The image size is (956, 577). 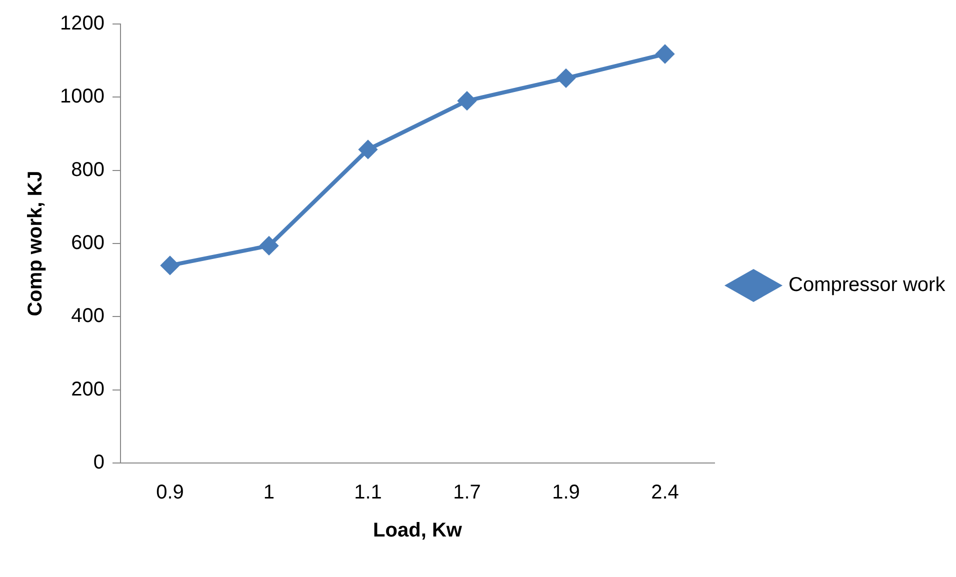 What do you see at coordinates (98, 463) in the screenshot?
I see `y-tick-label: 0` at bounding box center [98, 463].